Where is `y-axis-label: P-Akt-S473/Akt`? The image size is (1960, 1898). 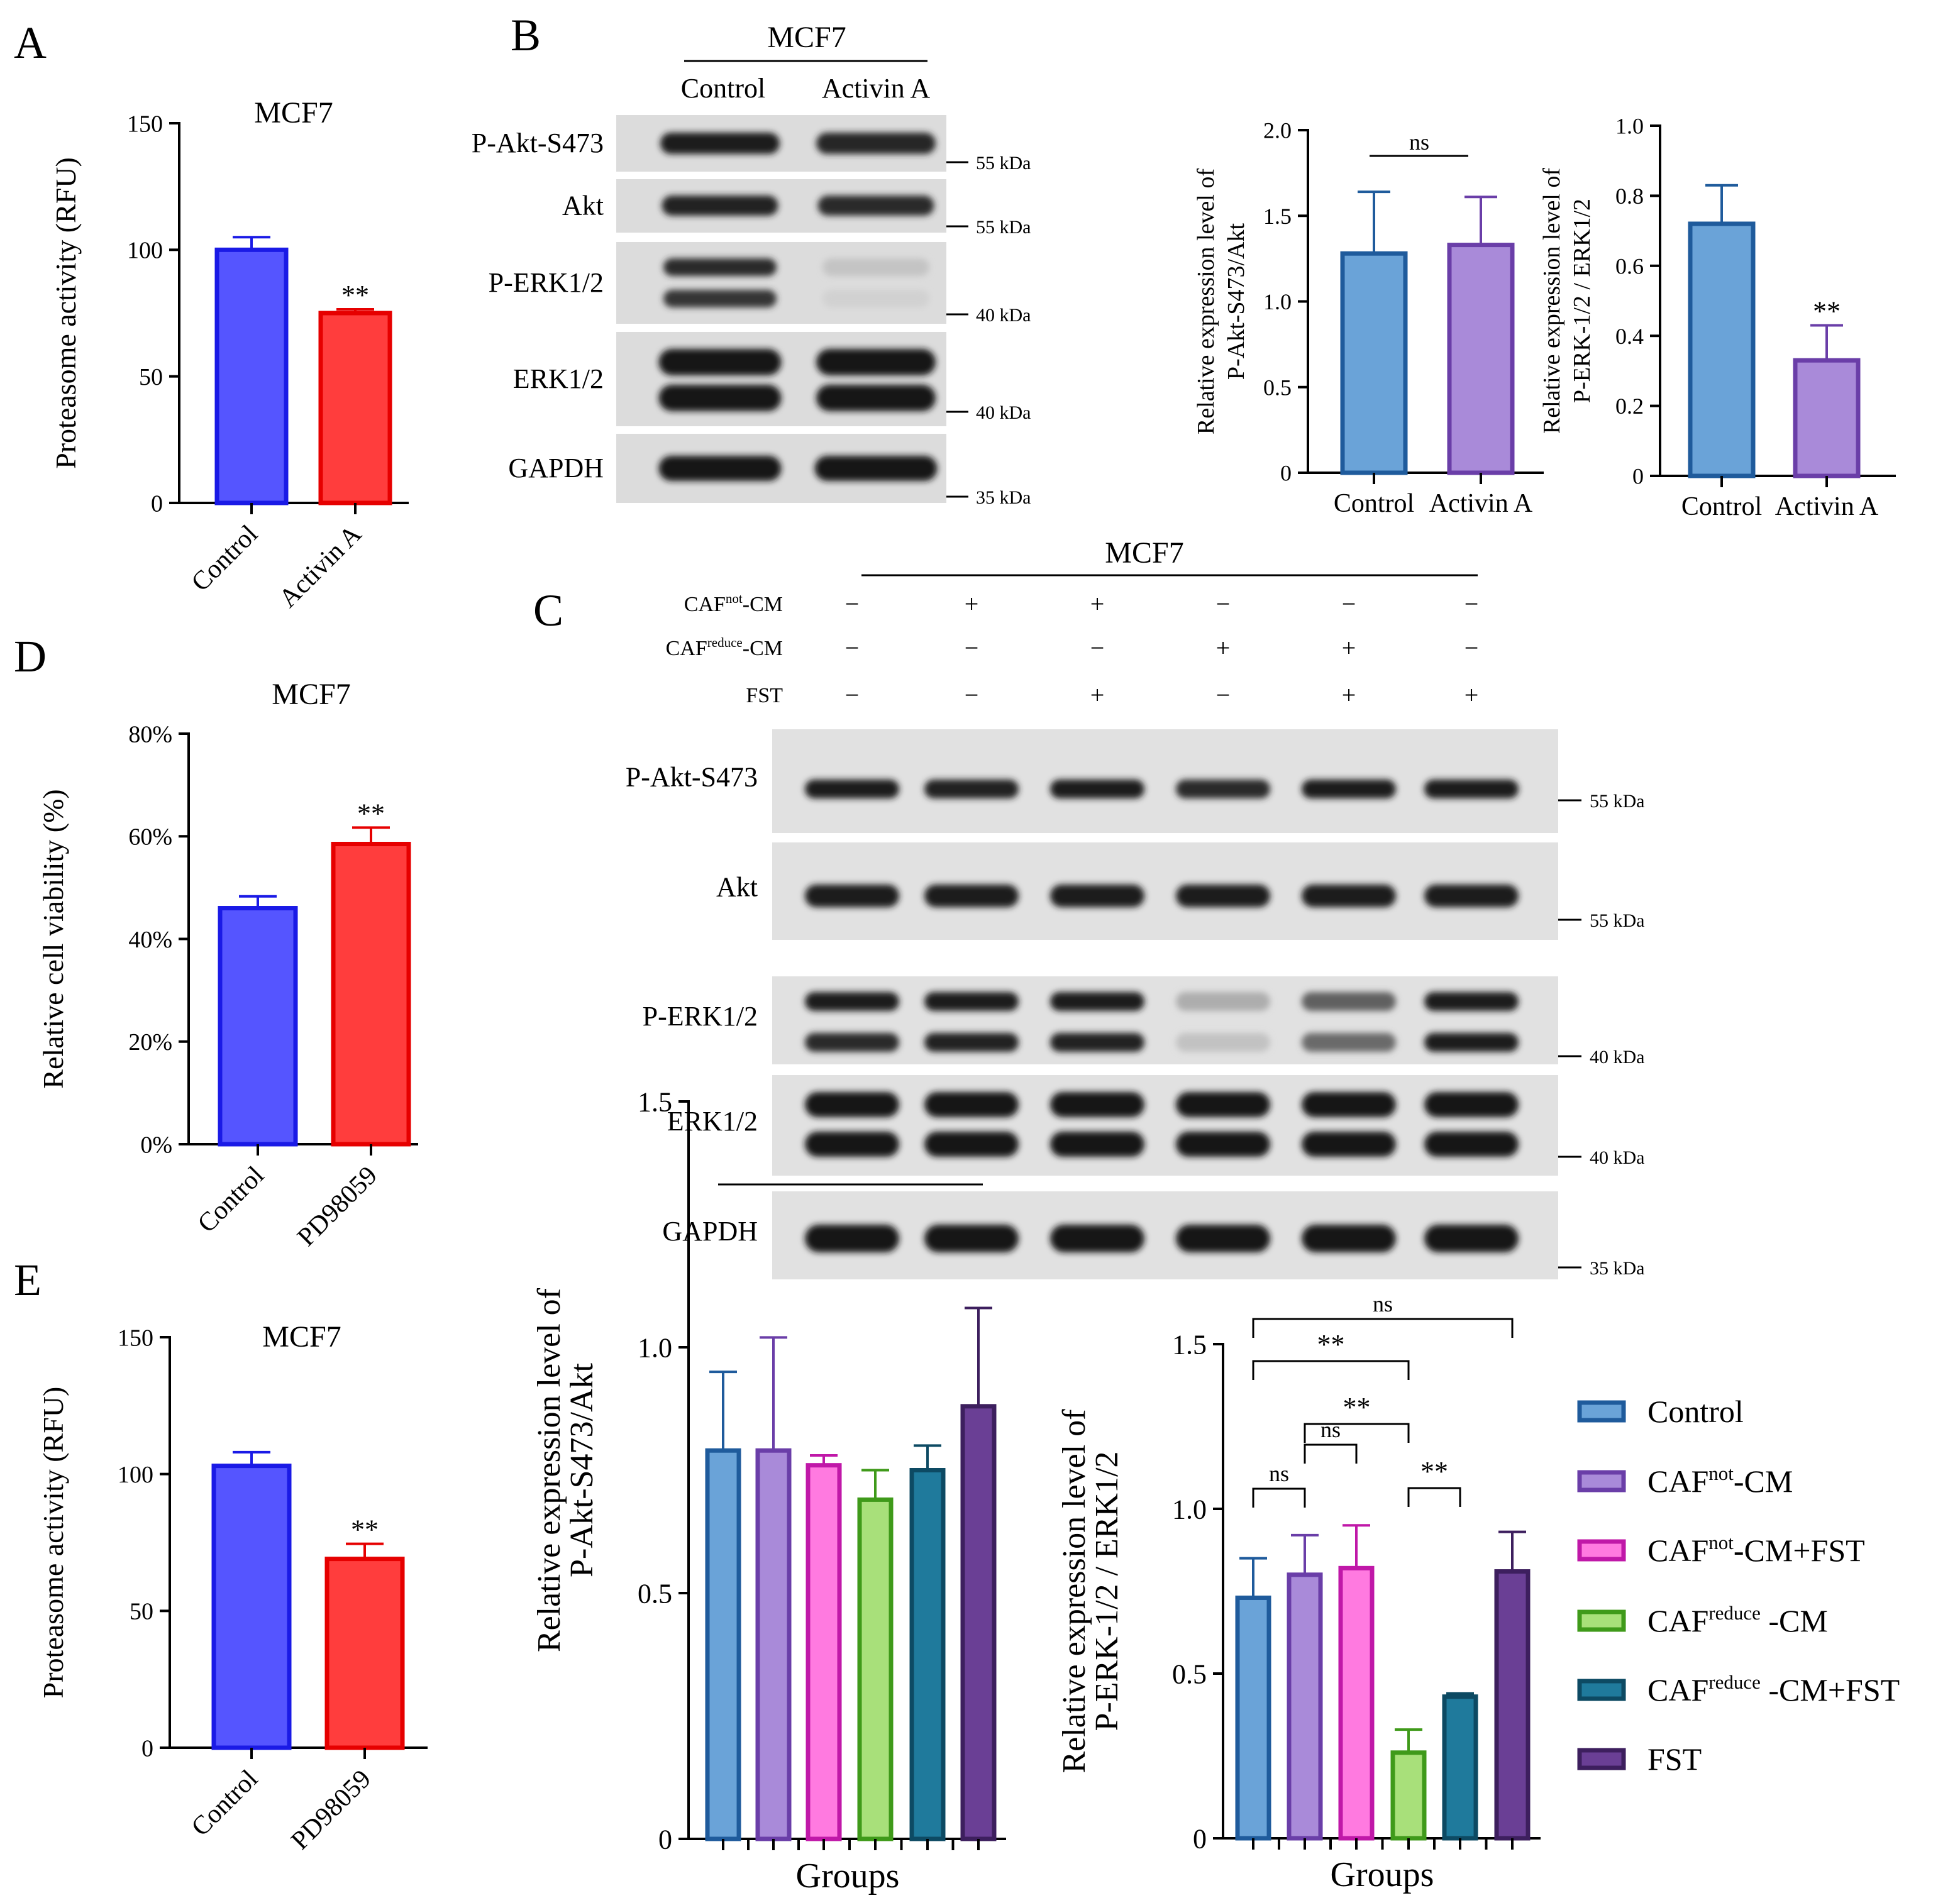 y-axis-label: P-Akt-S473/Akt is located at coordinates (582, 1469).